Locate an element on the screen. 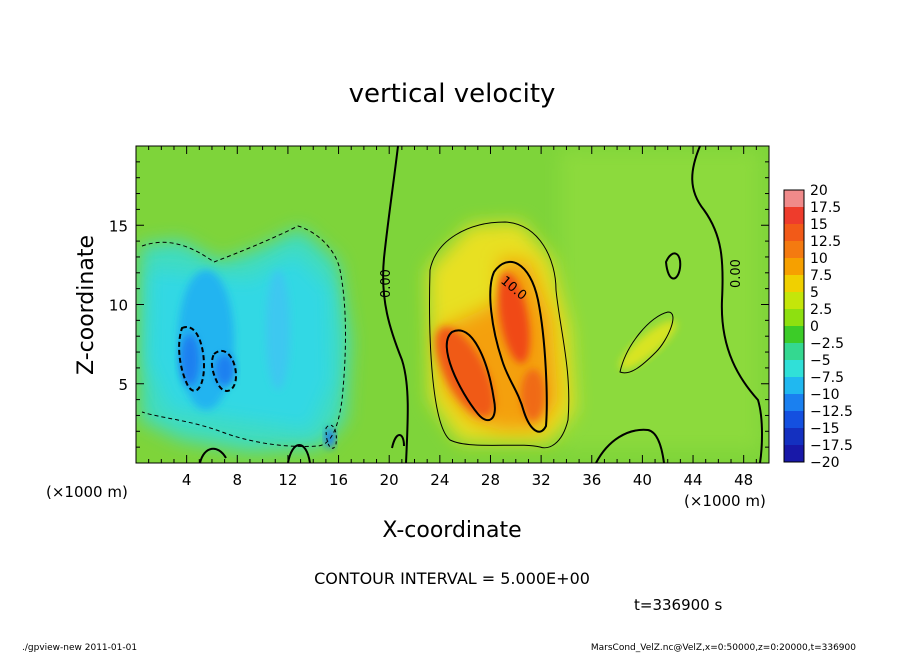  contour-ten-left is located at coordinates (470, 375).